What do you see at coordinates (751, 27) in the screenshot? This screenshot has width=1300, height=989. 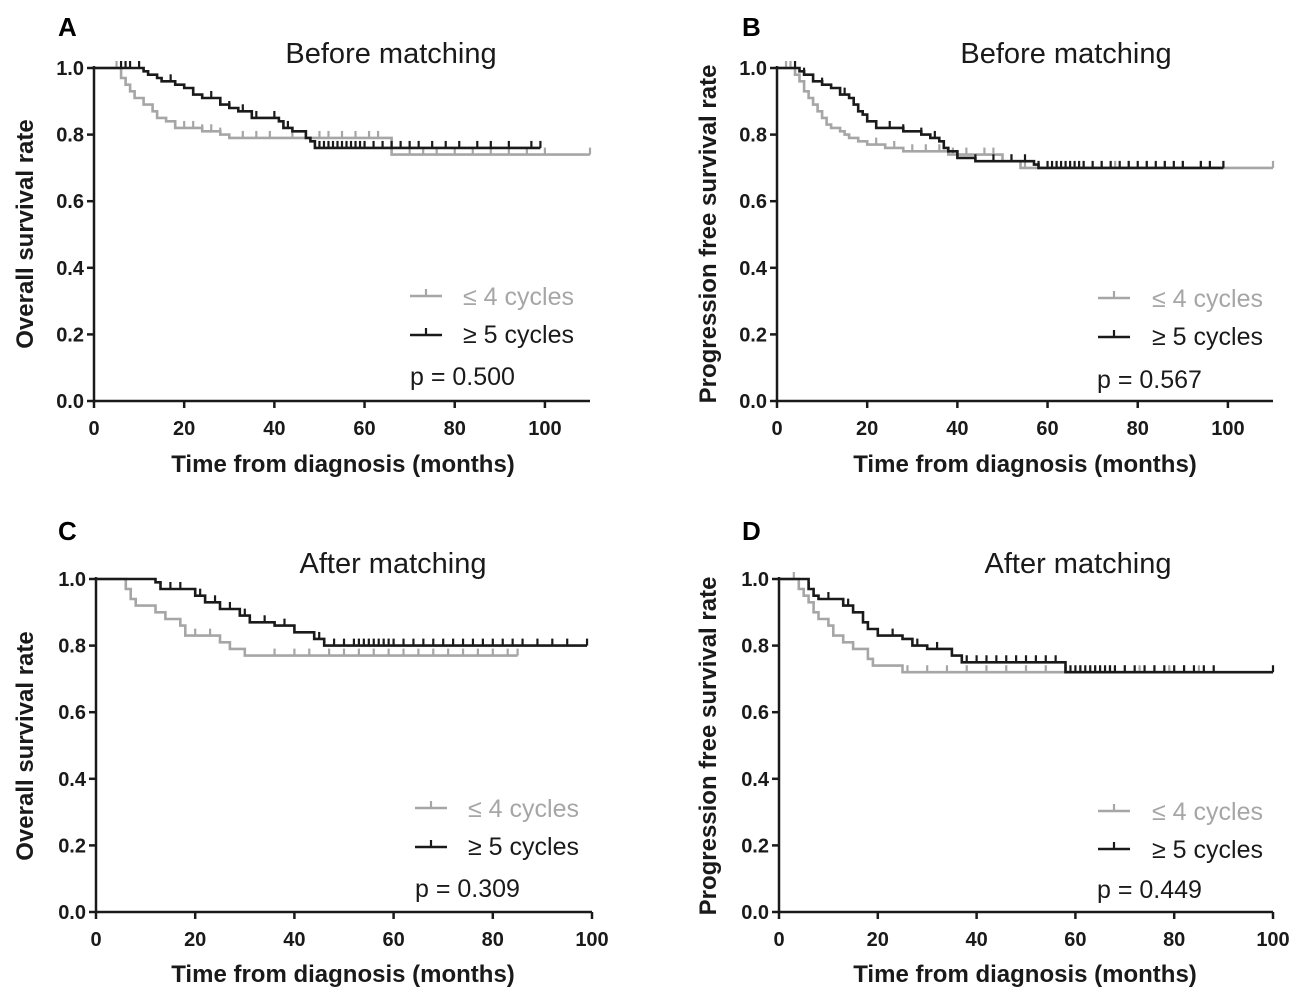 I see `panel-letter: B` at bounding box center [751, 27].